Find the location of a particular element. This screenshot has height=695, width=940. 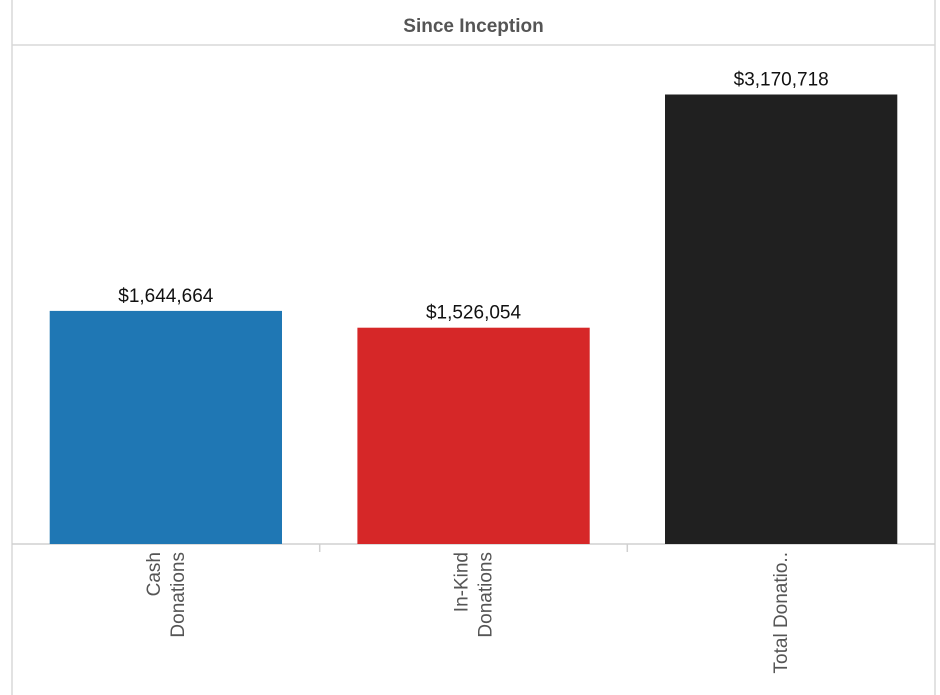

x-tick-label-3: Total Donatio.. is located at coordinates (781, 612).